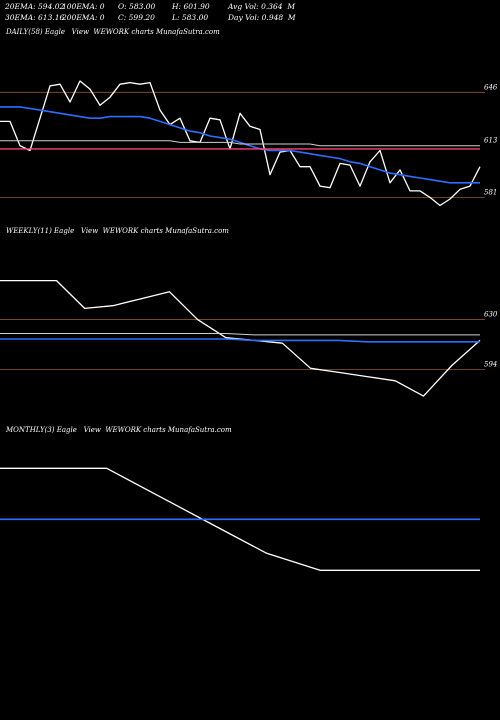  Describe the element at coordinates (262, 17) in the screenshot. I see `header-day-vol: Day Vol: 0.948 M` at that location.